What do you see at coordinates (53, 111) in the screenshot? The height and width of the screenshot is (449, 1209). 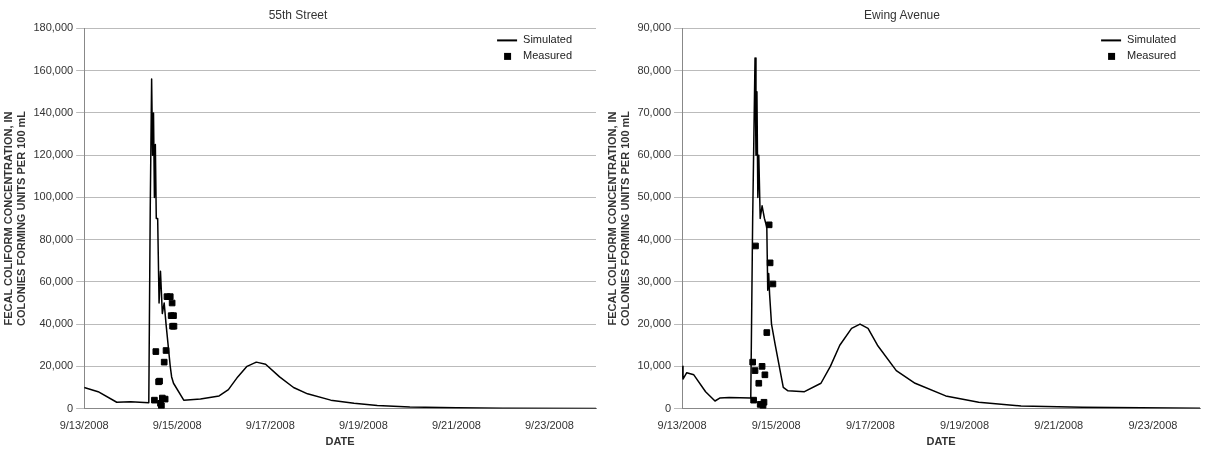 I see `y-tick-label: 140,000` at bounding box center [53, 111].